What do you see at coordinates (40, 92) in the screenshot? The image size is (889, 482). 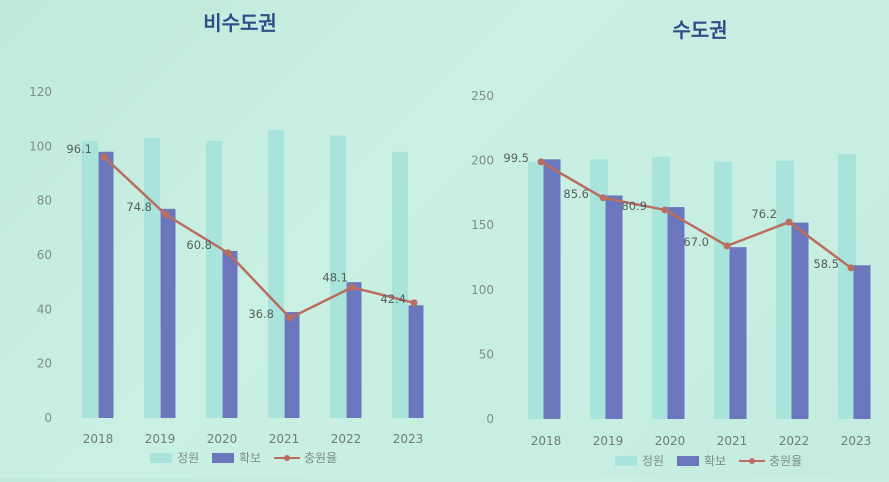 I see `y-tick-label: 120` at bounding box center [40, 92].